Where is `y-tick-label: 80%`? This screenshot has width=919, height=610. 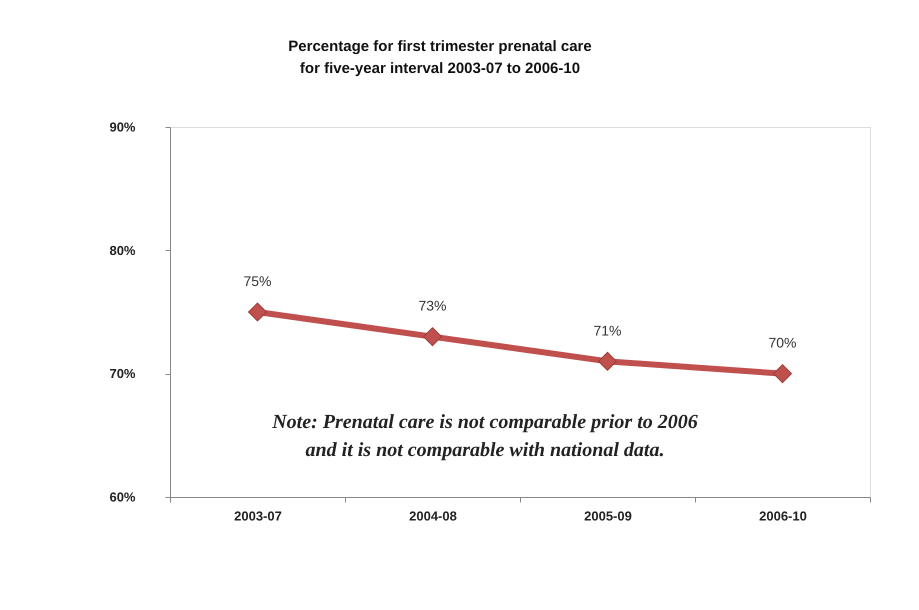
y-tick-label: 80% is located at coordinates (122, 250).